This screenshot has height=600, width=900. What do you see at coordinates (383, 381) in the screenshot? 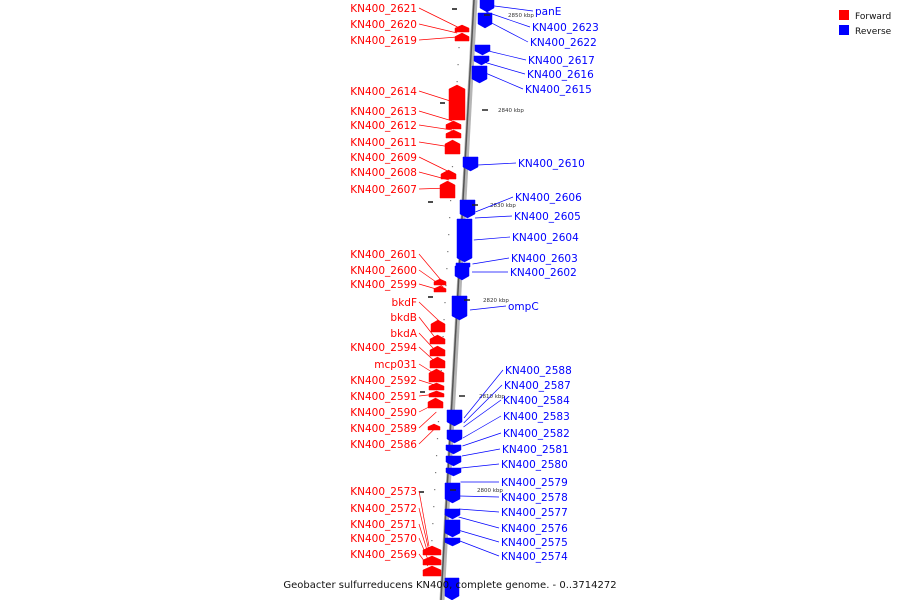
I see `gene-label-kn400-2592: KN400_2592` at bounding box center [383, 381].